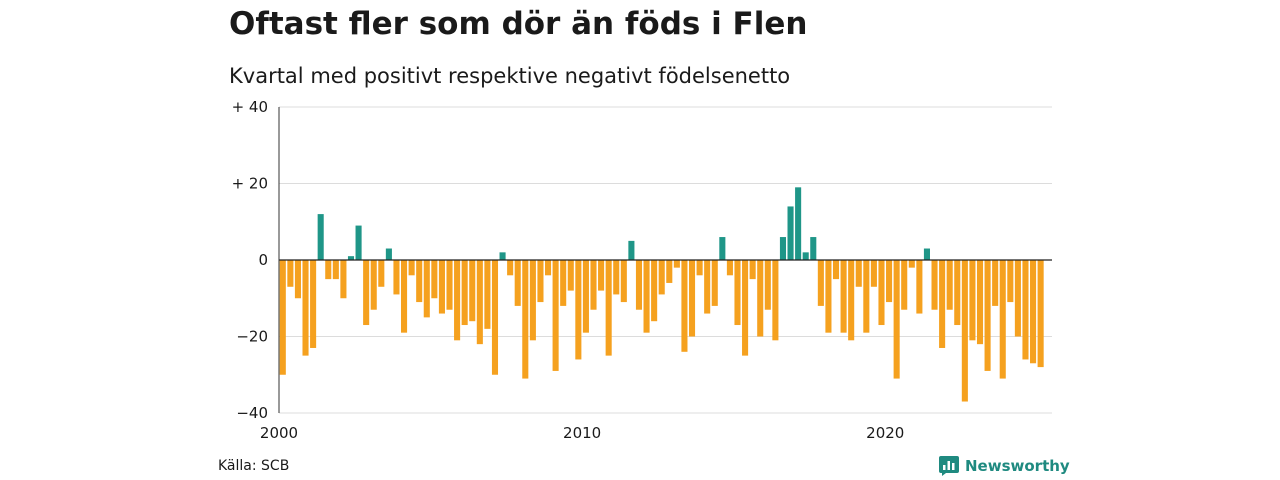 This screenshot has width=1280, height=480. What do you see at coordinates (1004, 466) in the screenshot?
I see `brand-logo: Newsworthy` at bounding box center [1004, 466].